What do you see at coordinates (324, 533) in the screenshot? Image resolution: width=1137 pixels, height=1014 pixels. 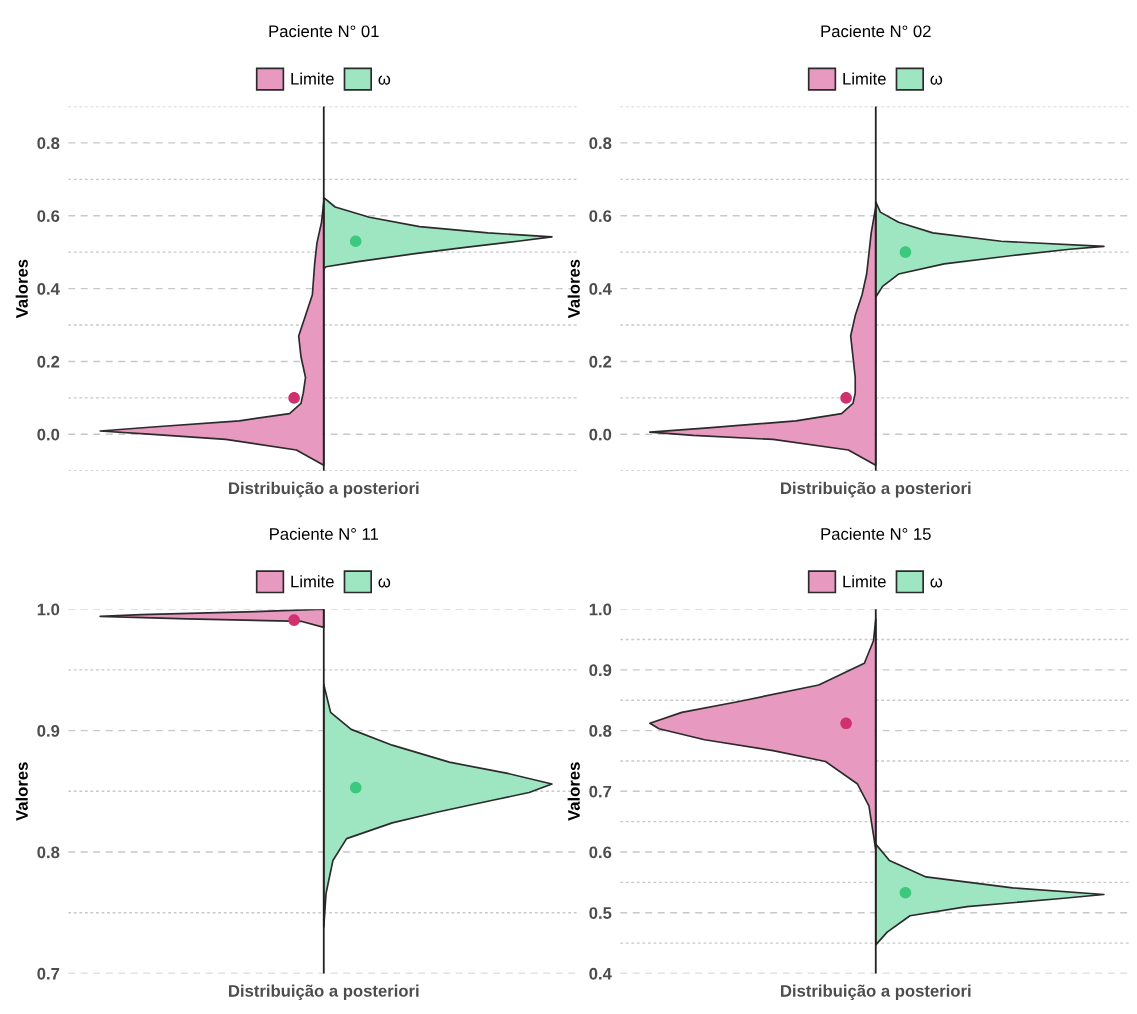 I see `chart-title: Paciente N° 11` at bounding box center [324, 533].